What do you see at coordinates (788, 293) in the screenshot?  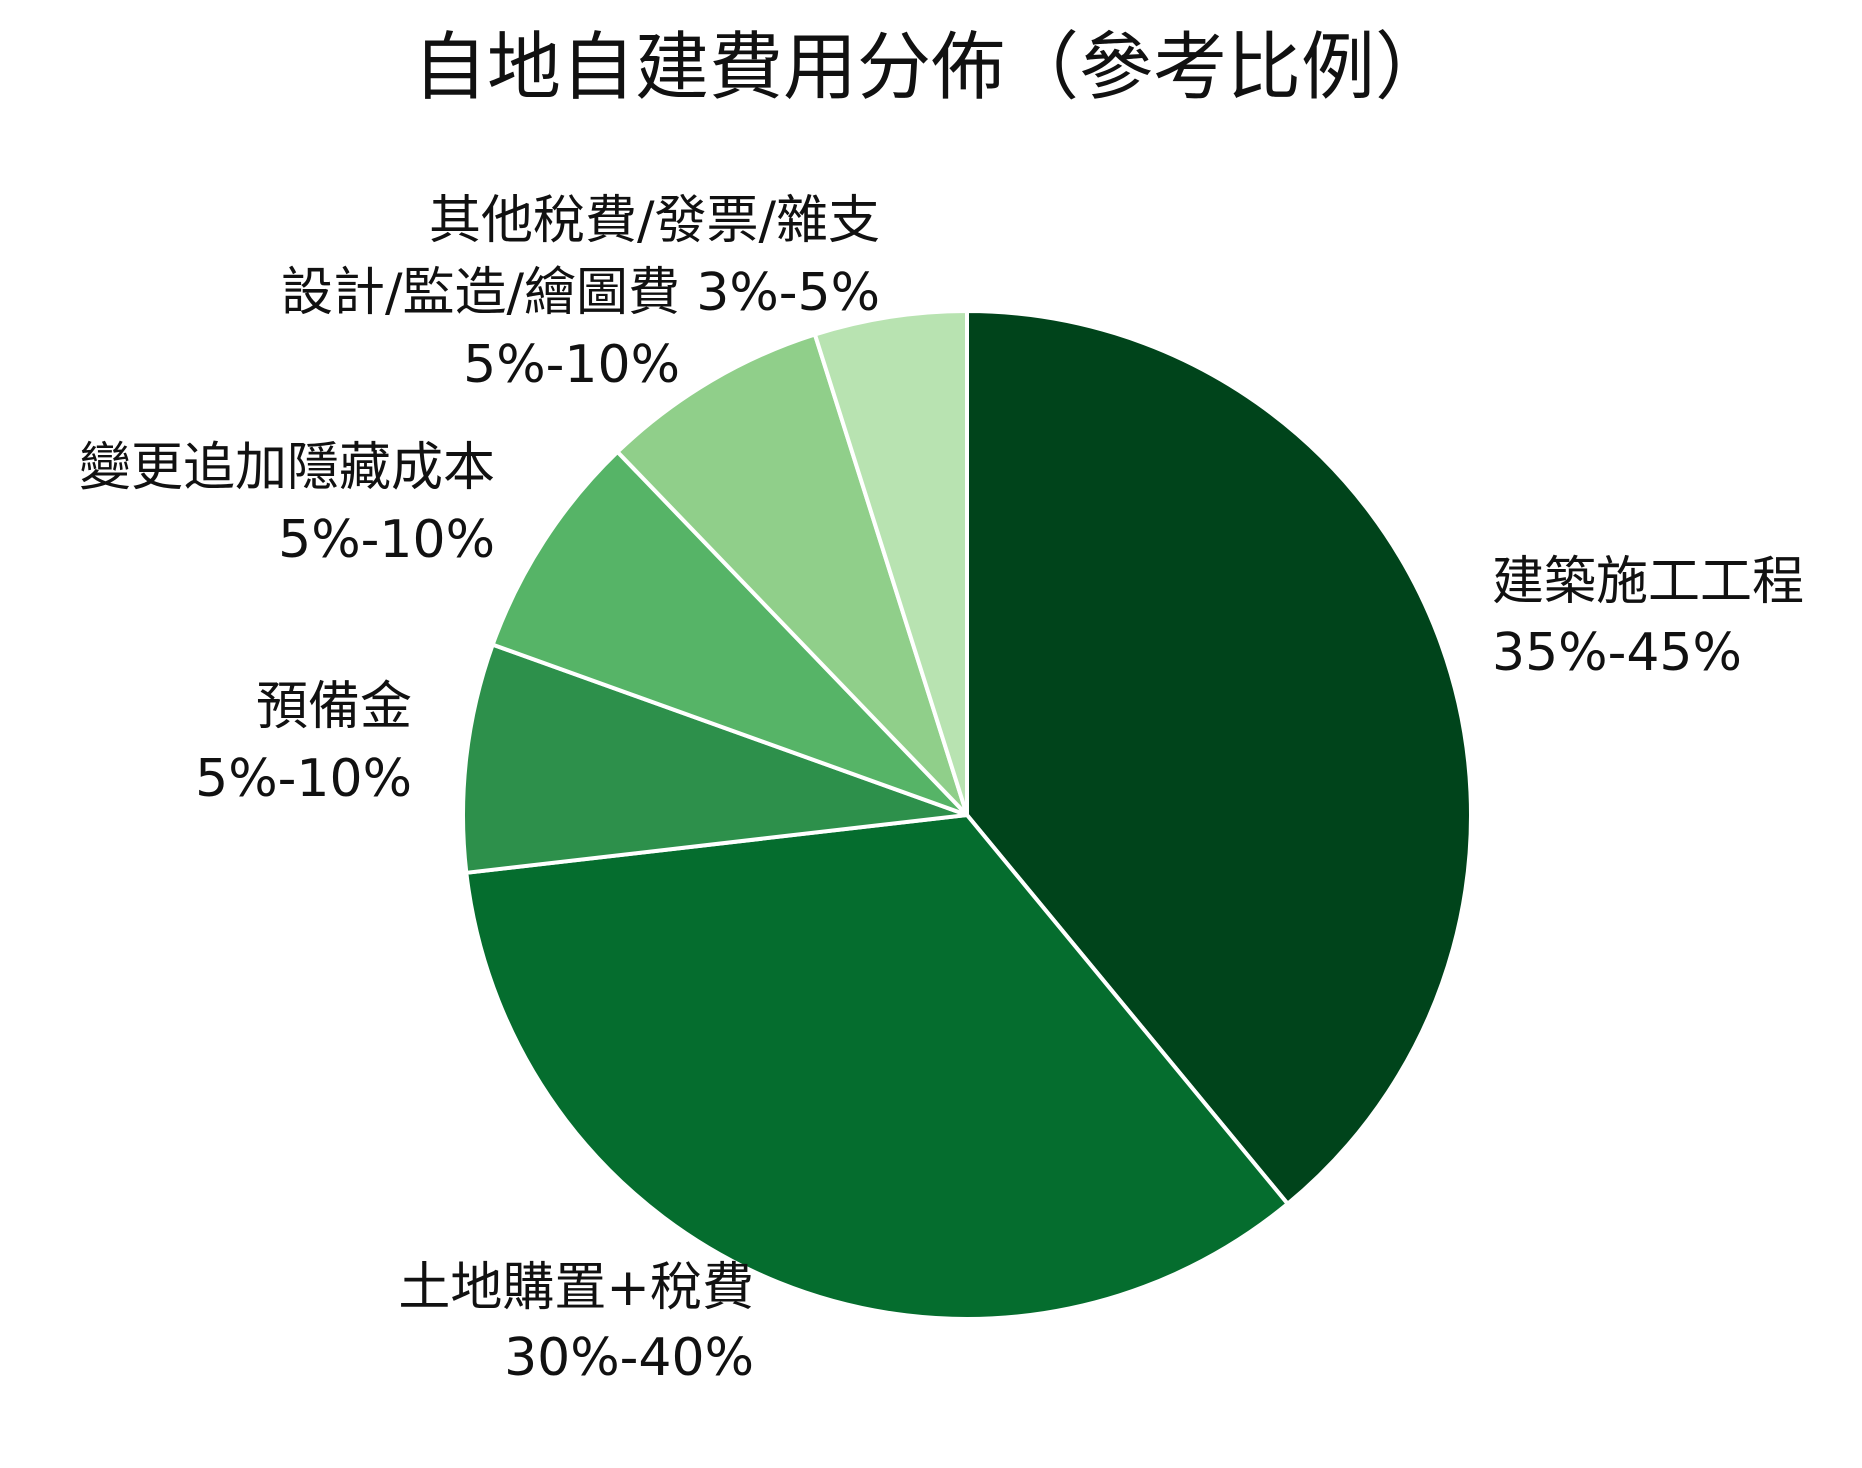 I see `value-label: 3%-5%` at bounding box center [788, 293].